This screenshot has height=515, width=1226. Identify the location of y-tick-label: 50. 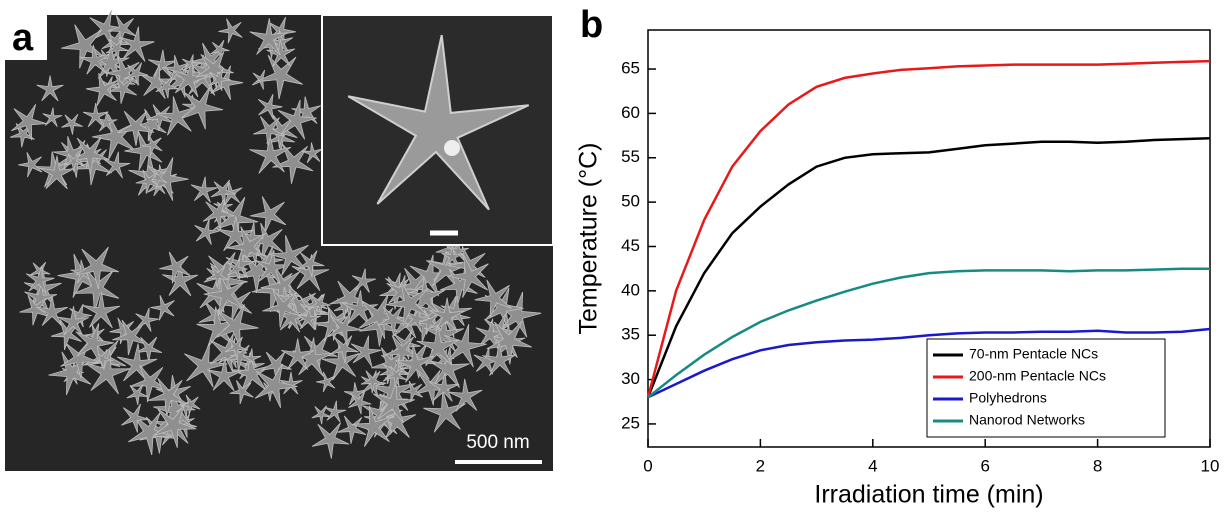
(630, 201).